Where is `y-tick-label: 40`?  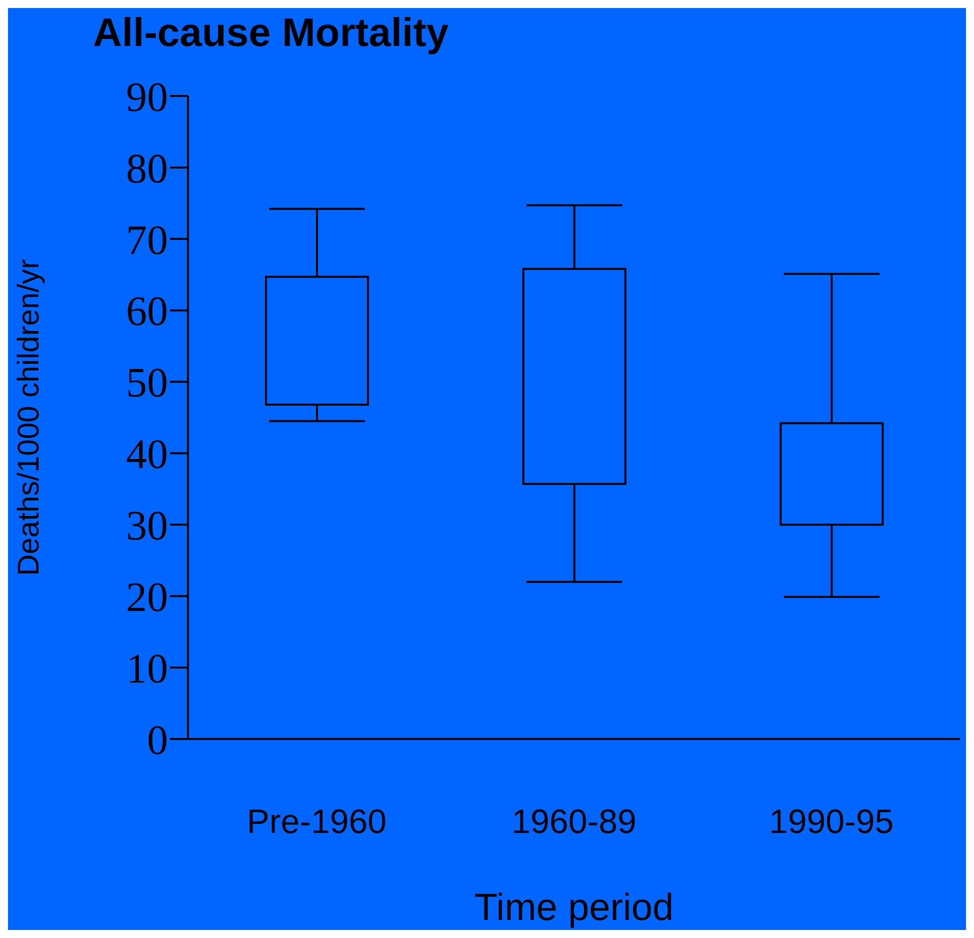 y-tick-label: 40 is located at coordinates (147, 455).